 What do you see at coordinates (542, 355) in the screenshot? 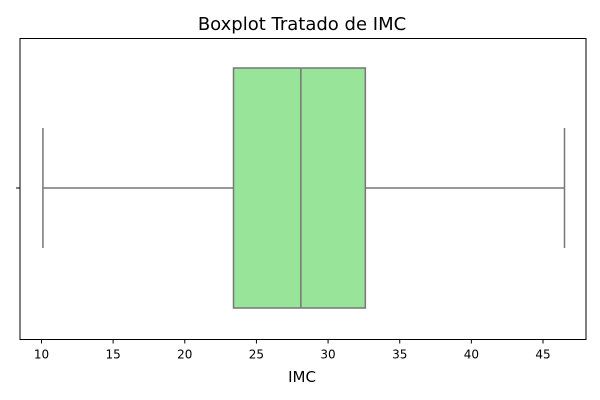
I see `x-tick-label: 45` at bounding box center [542, 355].